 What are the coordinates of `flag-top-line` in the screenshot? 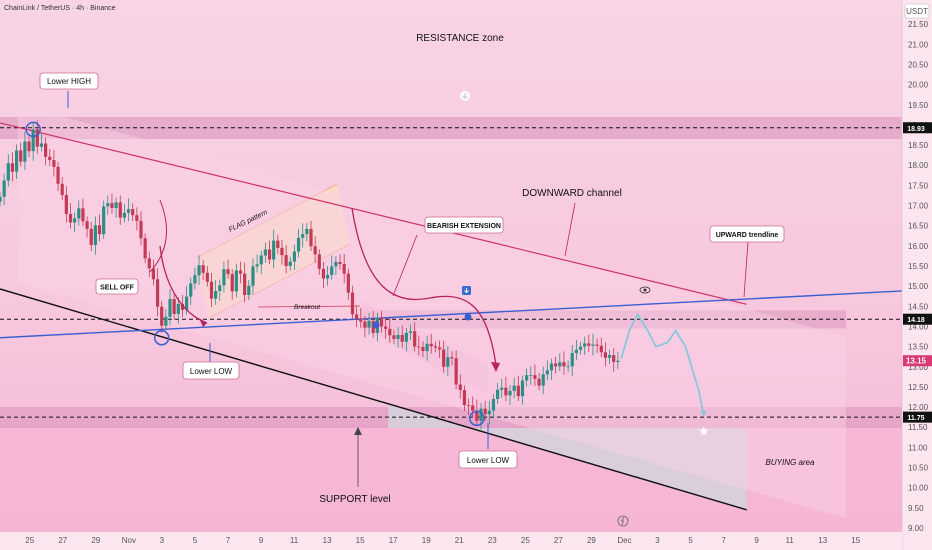 It's located at (266, 221).